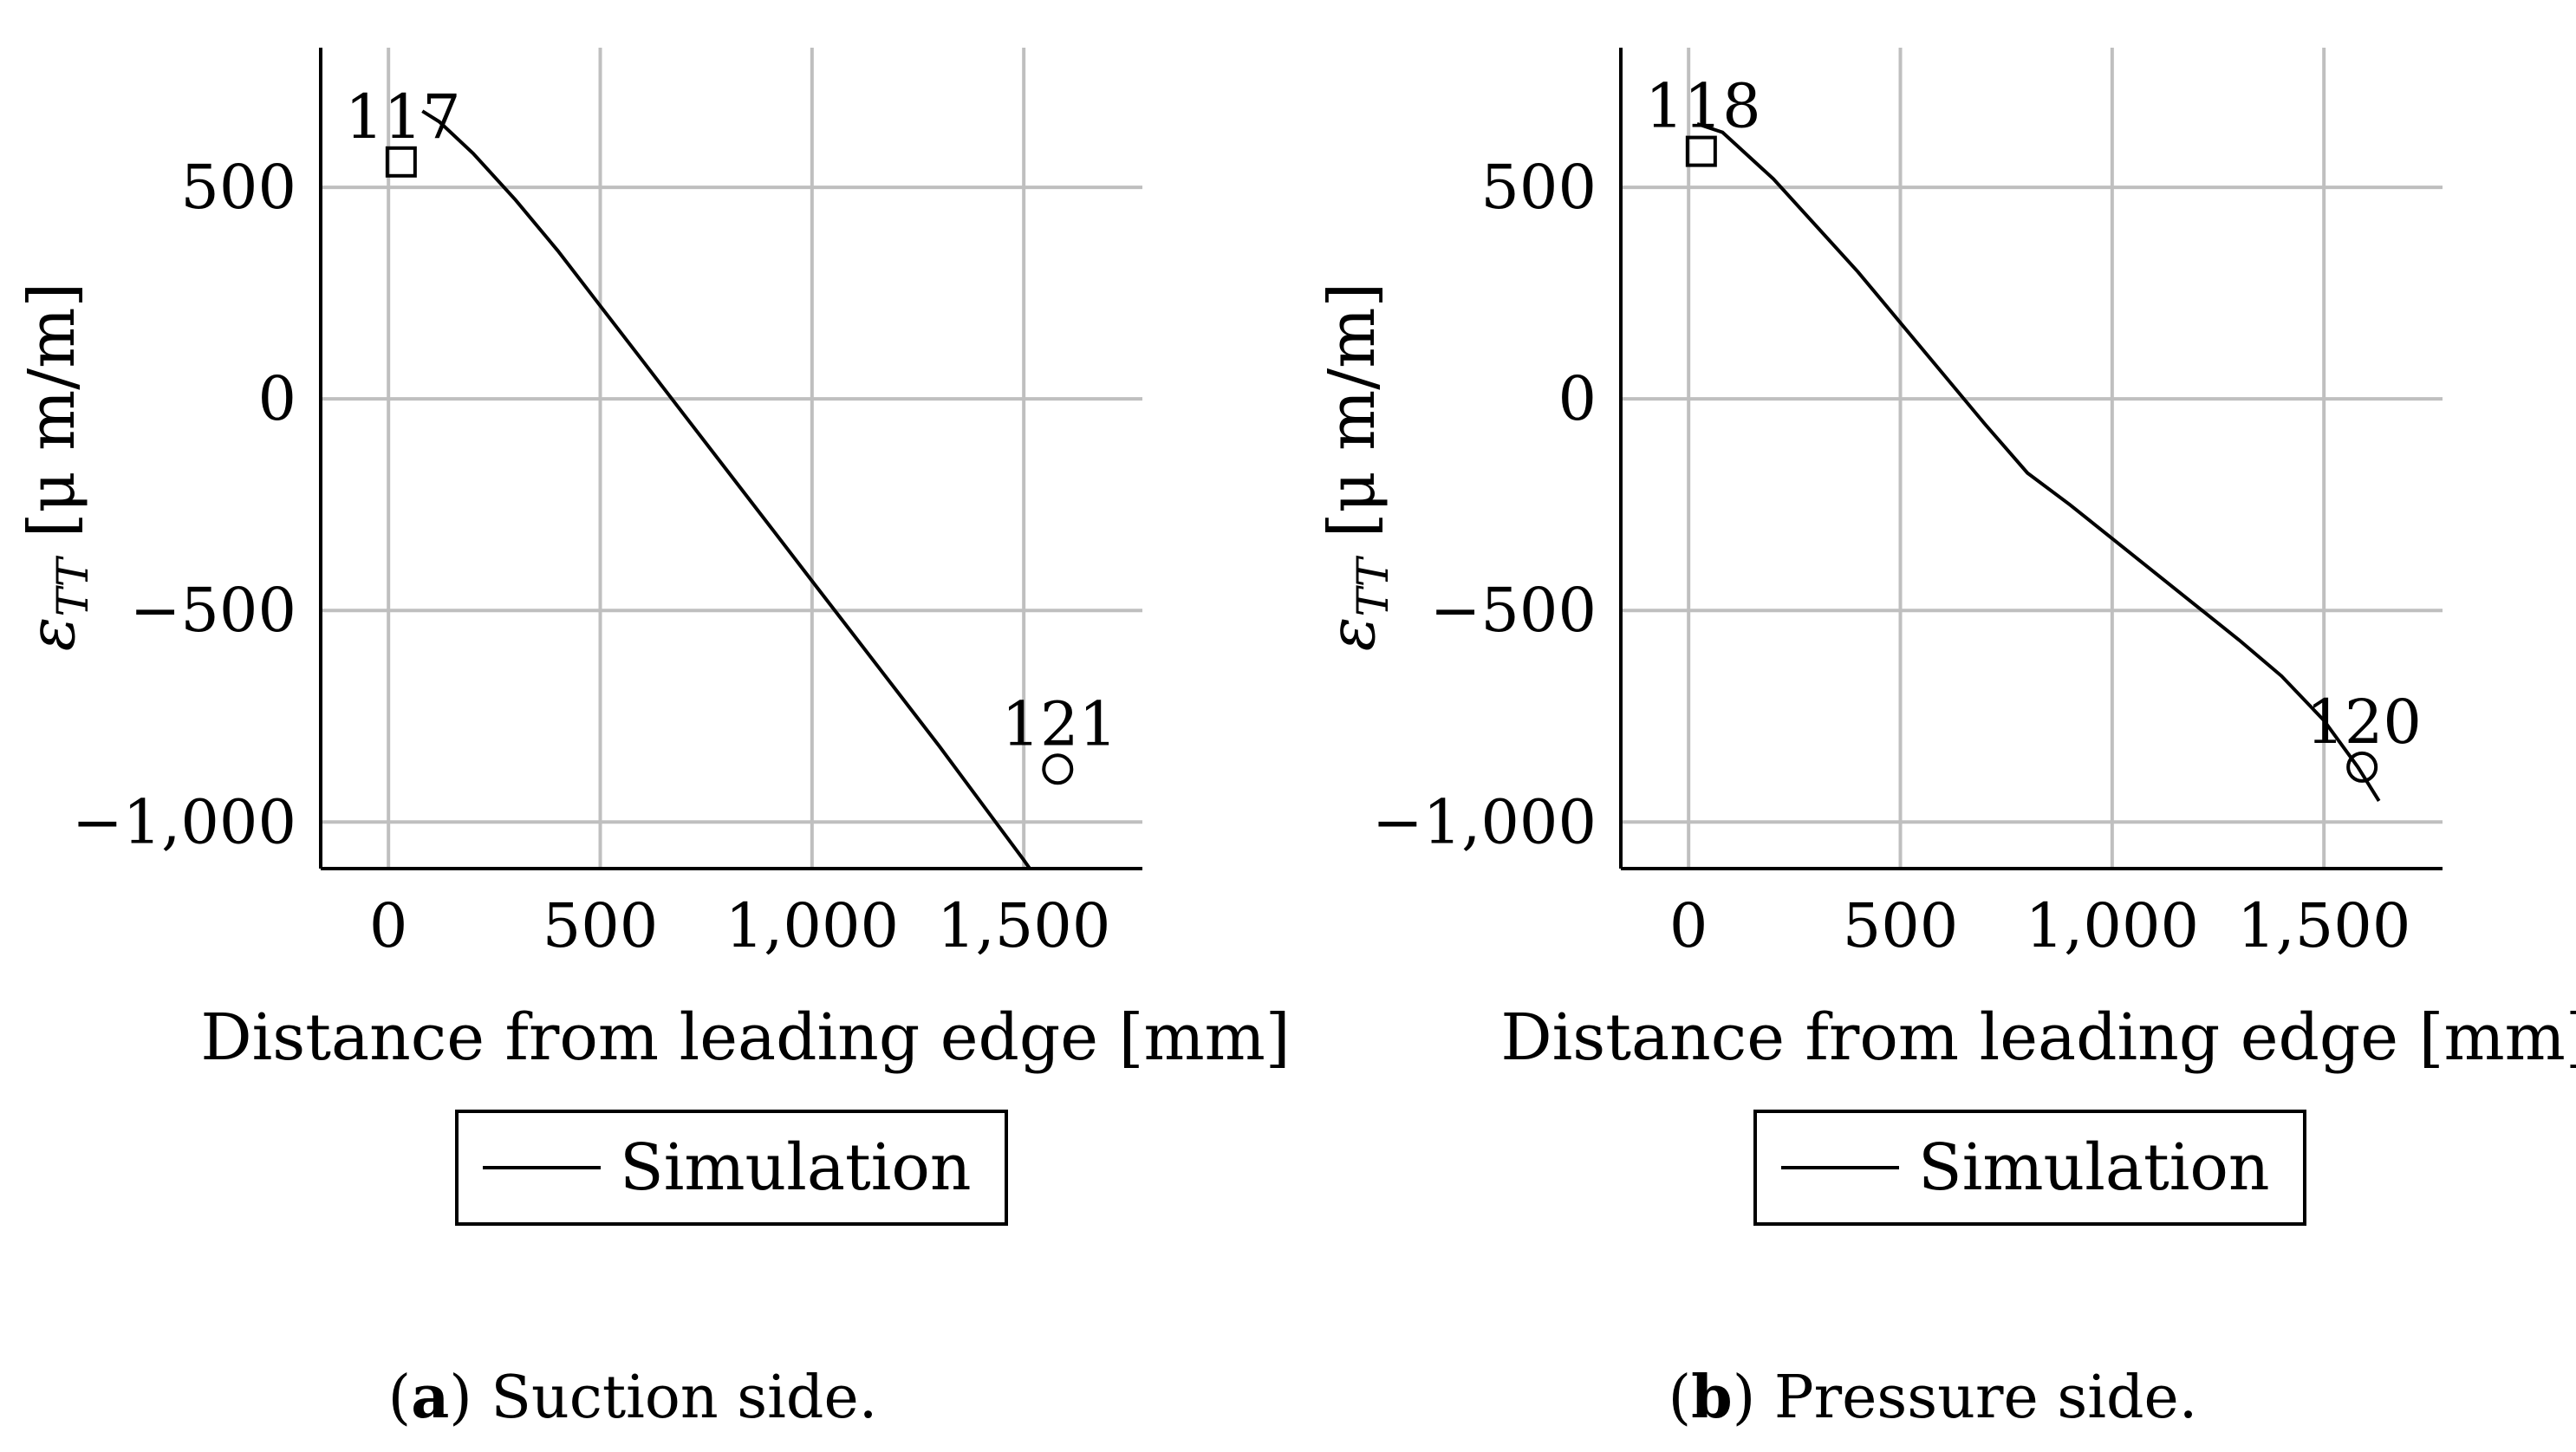 This screenshot has height=1452, width=2576. Describe the element at coordinates (403, 117) in the screenshot. I see `point-label: 117` at that location.